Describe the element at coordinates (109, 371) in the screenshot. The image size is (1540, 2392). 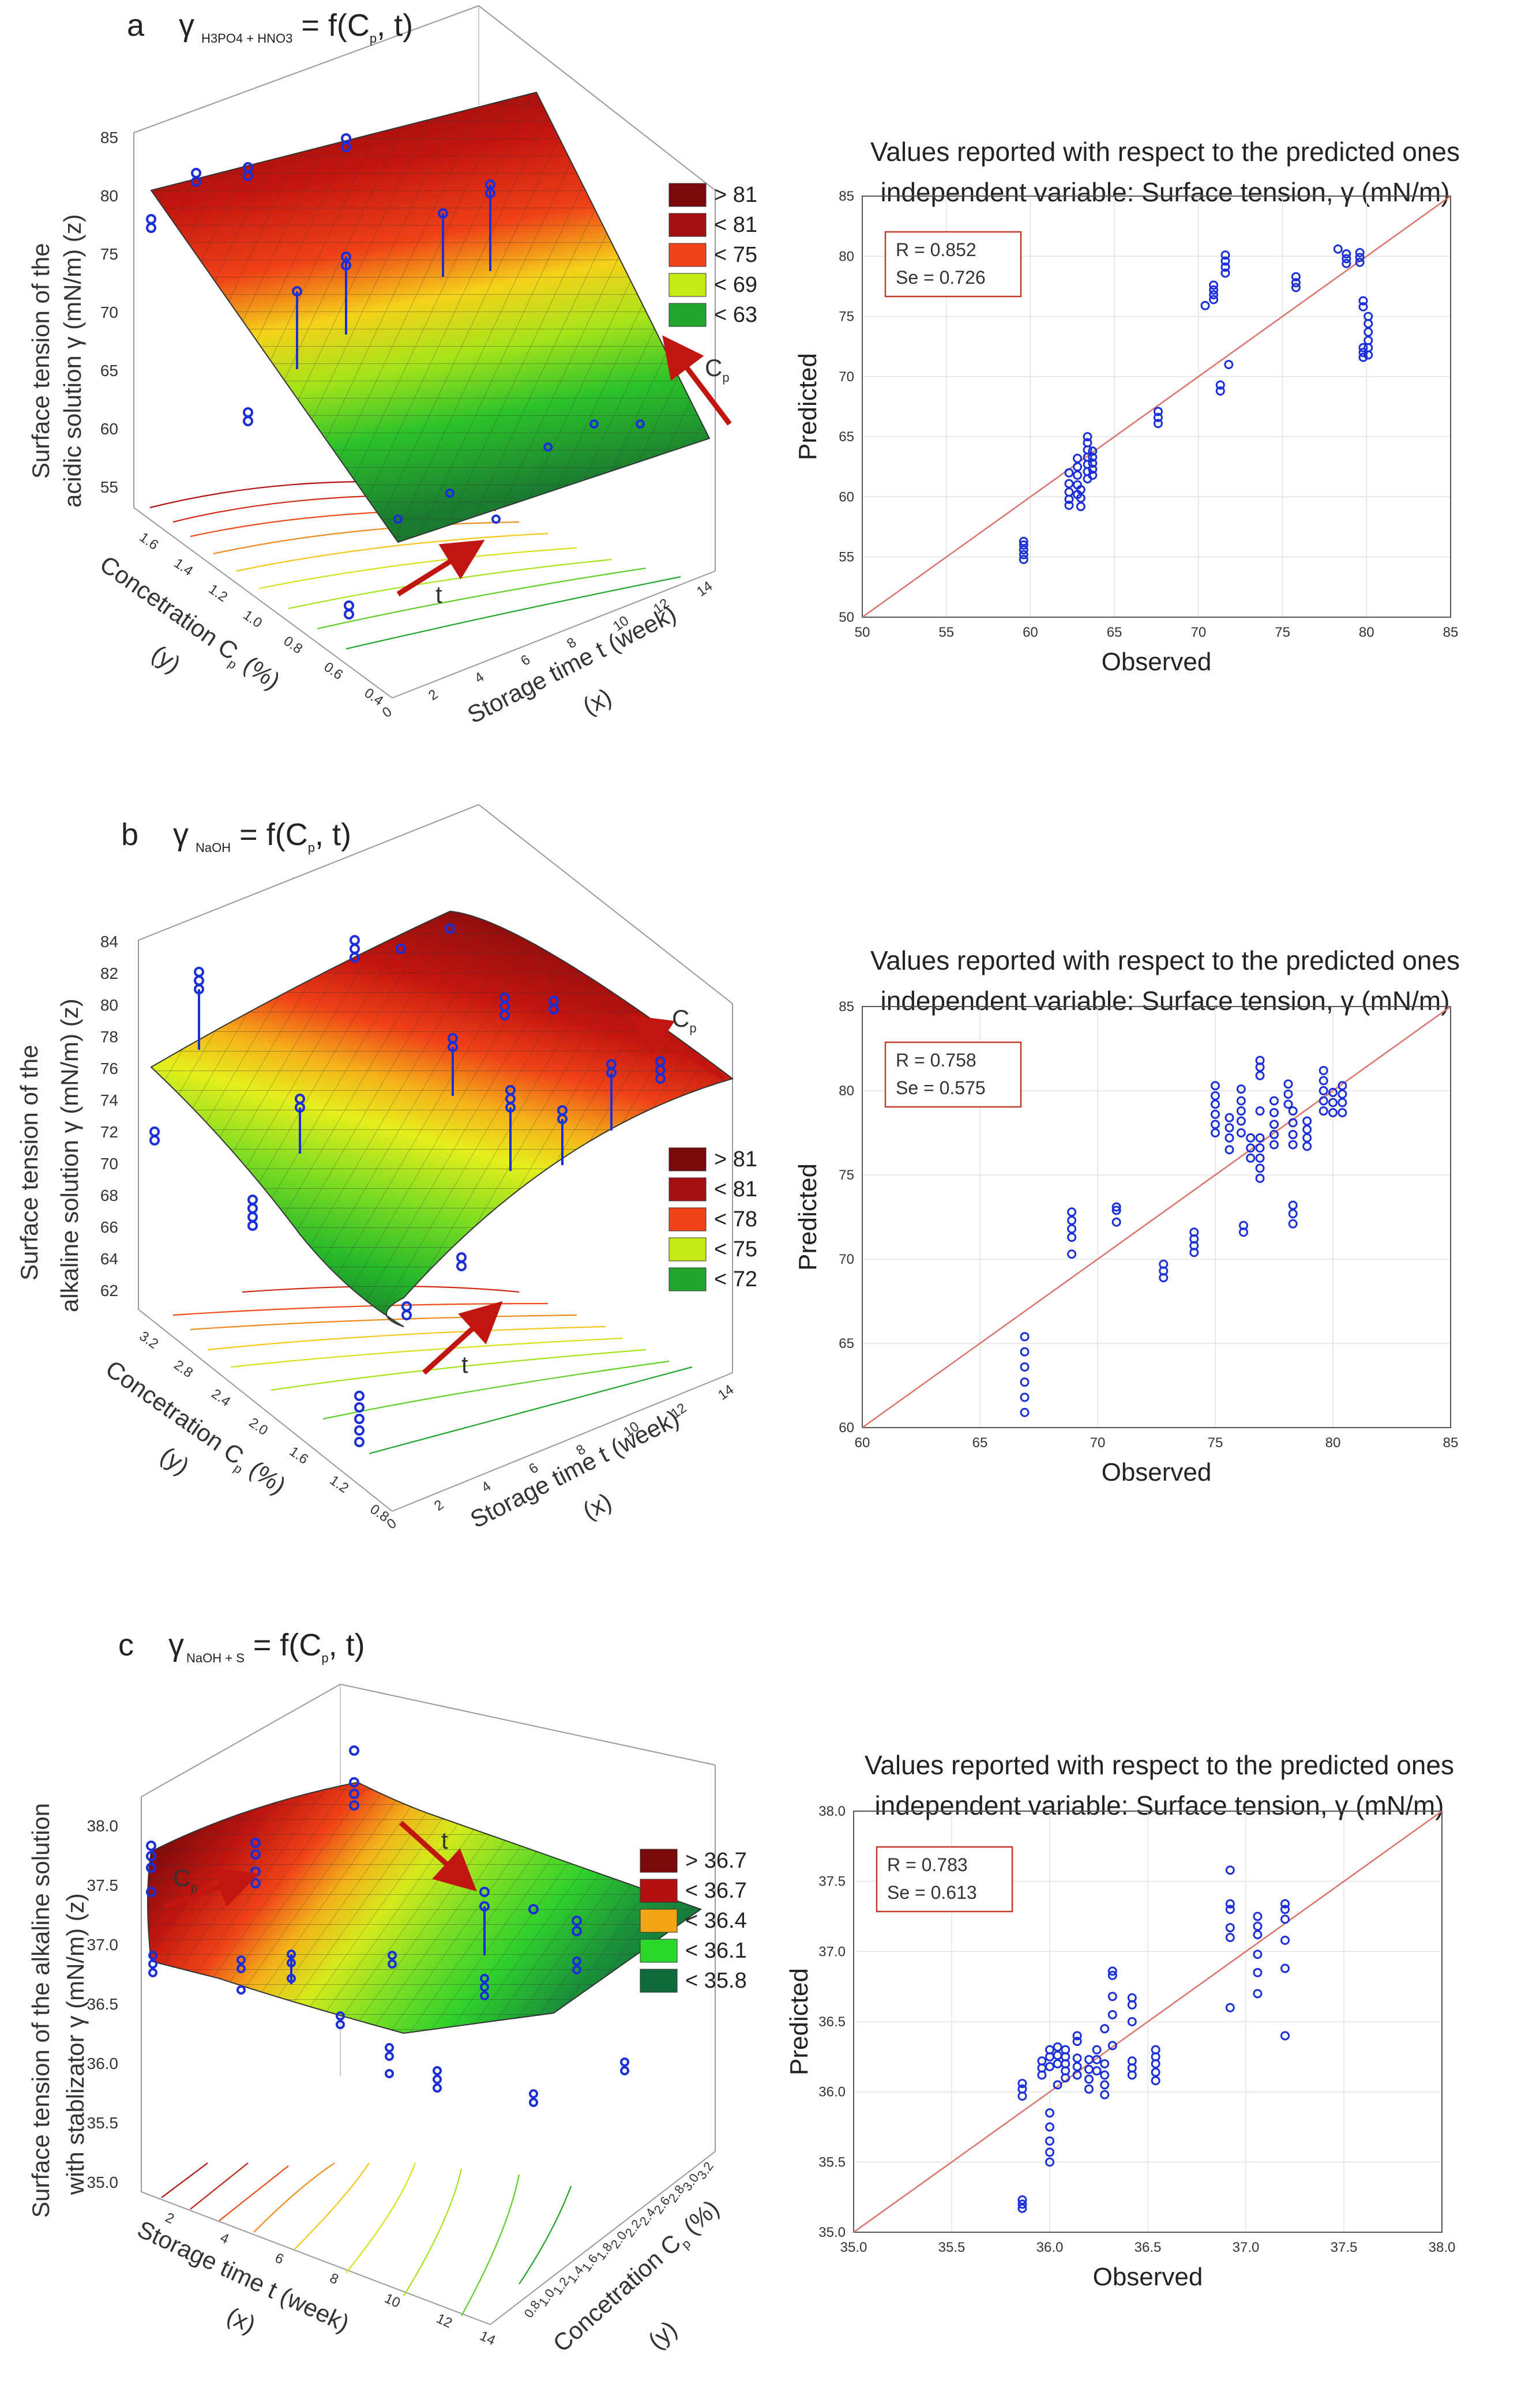
I see `svg-text: 65` at that location.